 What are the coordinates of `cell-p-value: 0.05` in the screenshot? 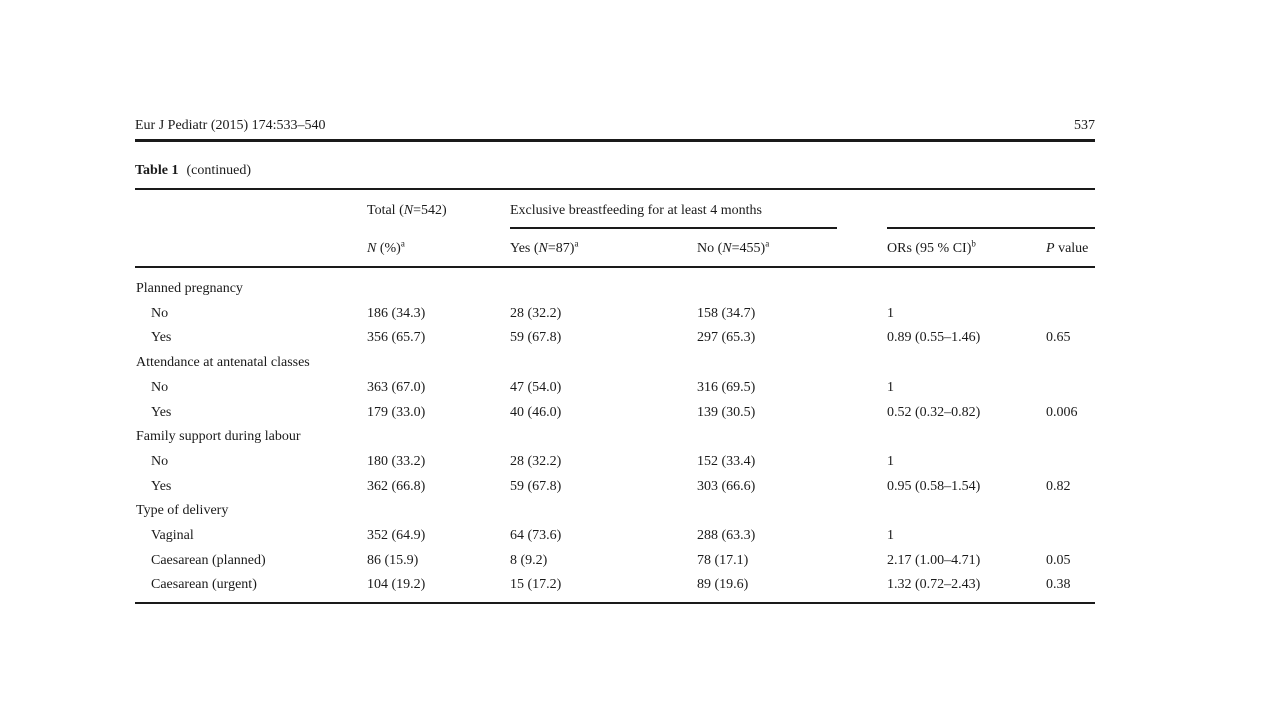 It's located at (1058, 560).